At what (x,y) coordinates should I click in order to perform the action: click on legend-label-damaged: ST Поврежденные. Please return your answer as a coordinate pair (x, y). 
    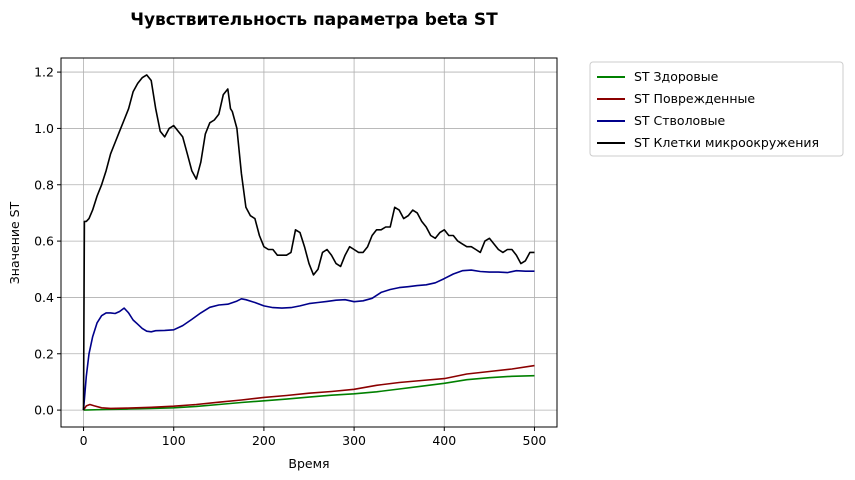
    Looking at the image, I should click on (694, 98).